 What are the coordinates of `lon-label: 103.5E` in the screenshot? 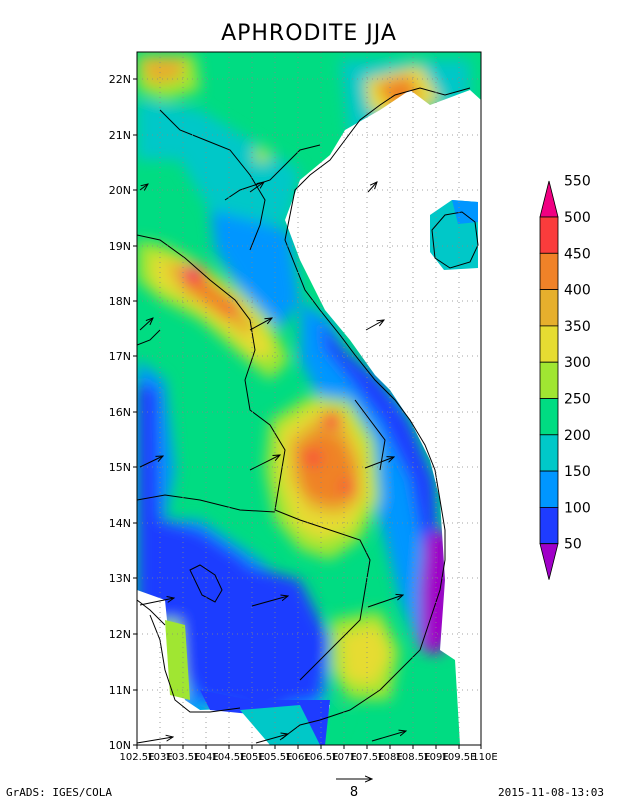 It's located at (183, 757).